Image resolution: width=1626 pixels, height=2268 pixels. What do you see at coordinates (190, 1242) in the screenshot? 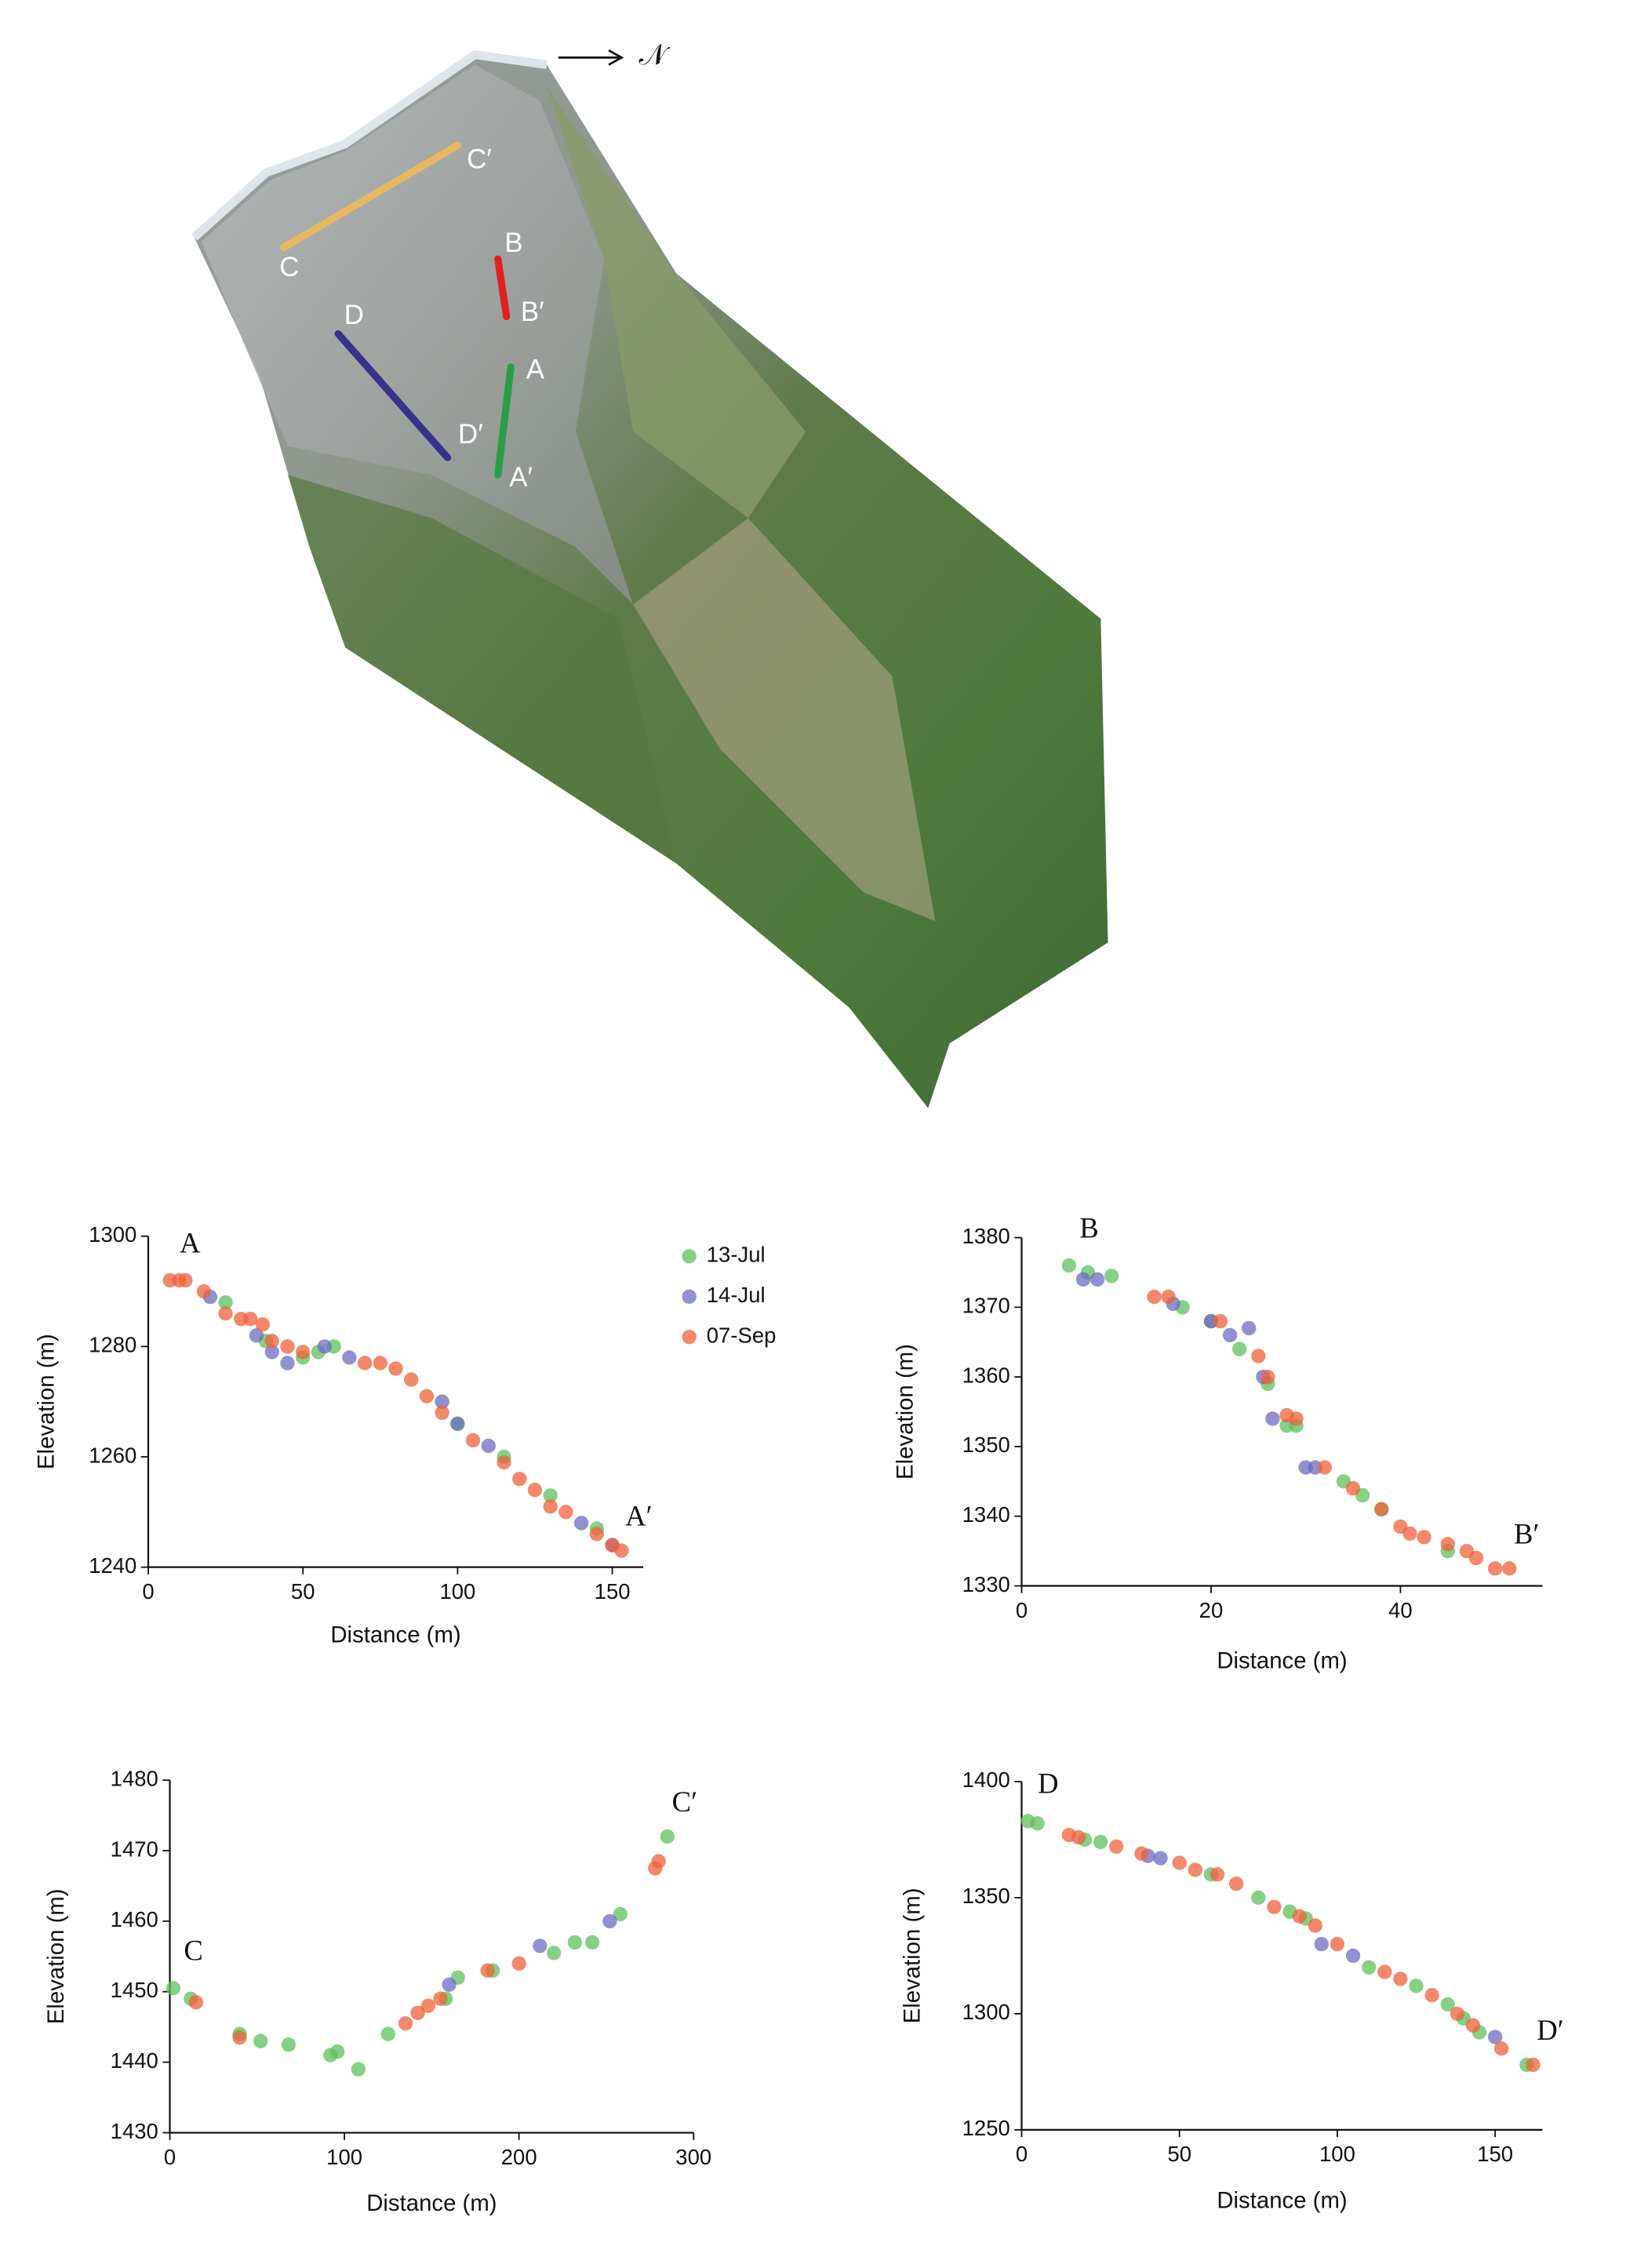
I see `profile-start-annotation: A` at bounding box center [190, 1242].